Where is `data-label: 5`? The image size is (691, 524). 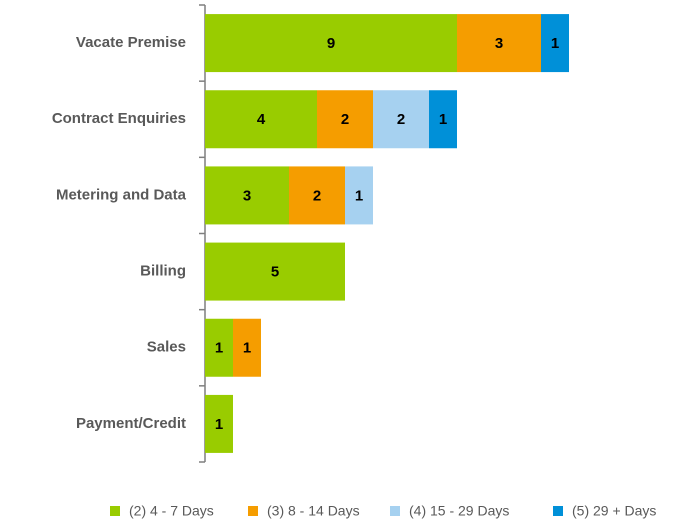 data-label: 5 is located at coordinates (275, 272).